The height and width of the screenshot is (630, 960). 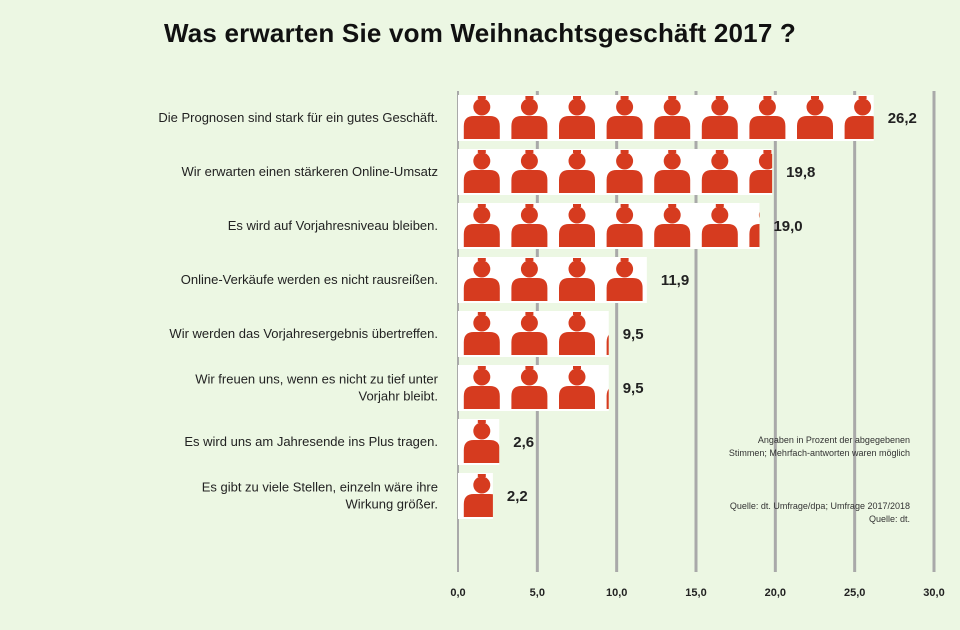 I want to click on x-tick-label: 15,0, so click(x=695, y=593).